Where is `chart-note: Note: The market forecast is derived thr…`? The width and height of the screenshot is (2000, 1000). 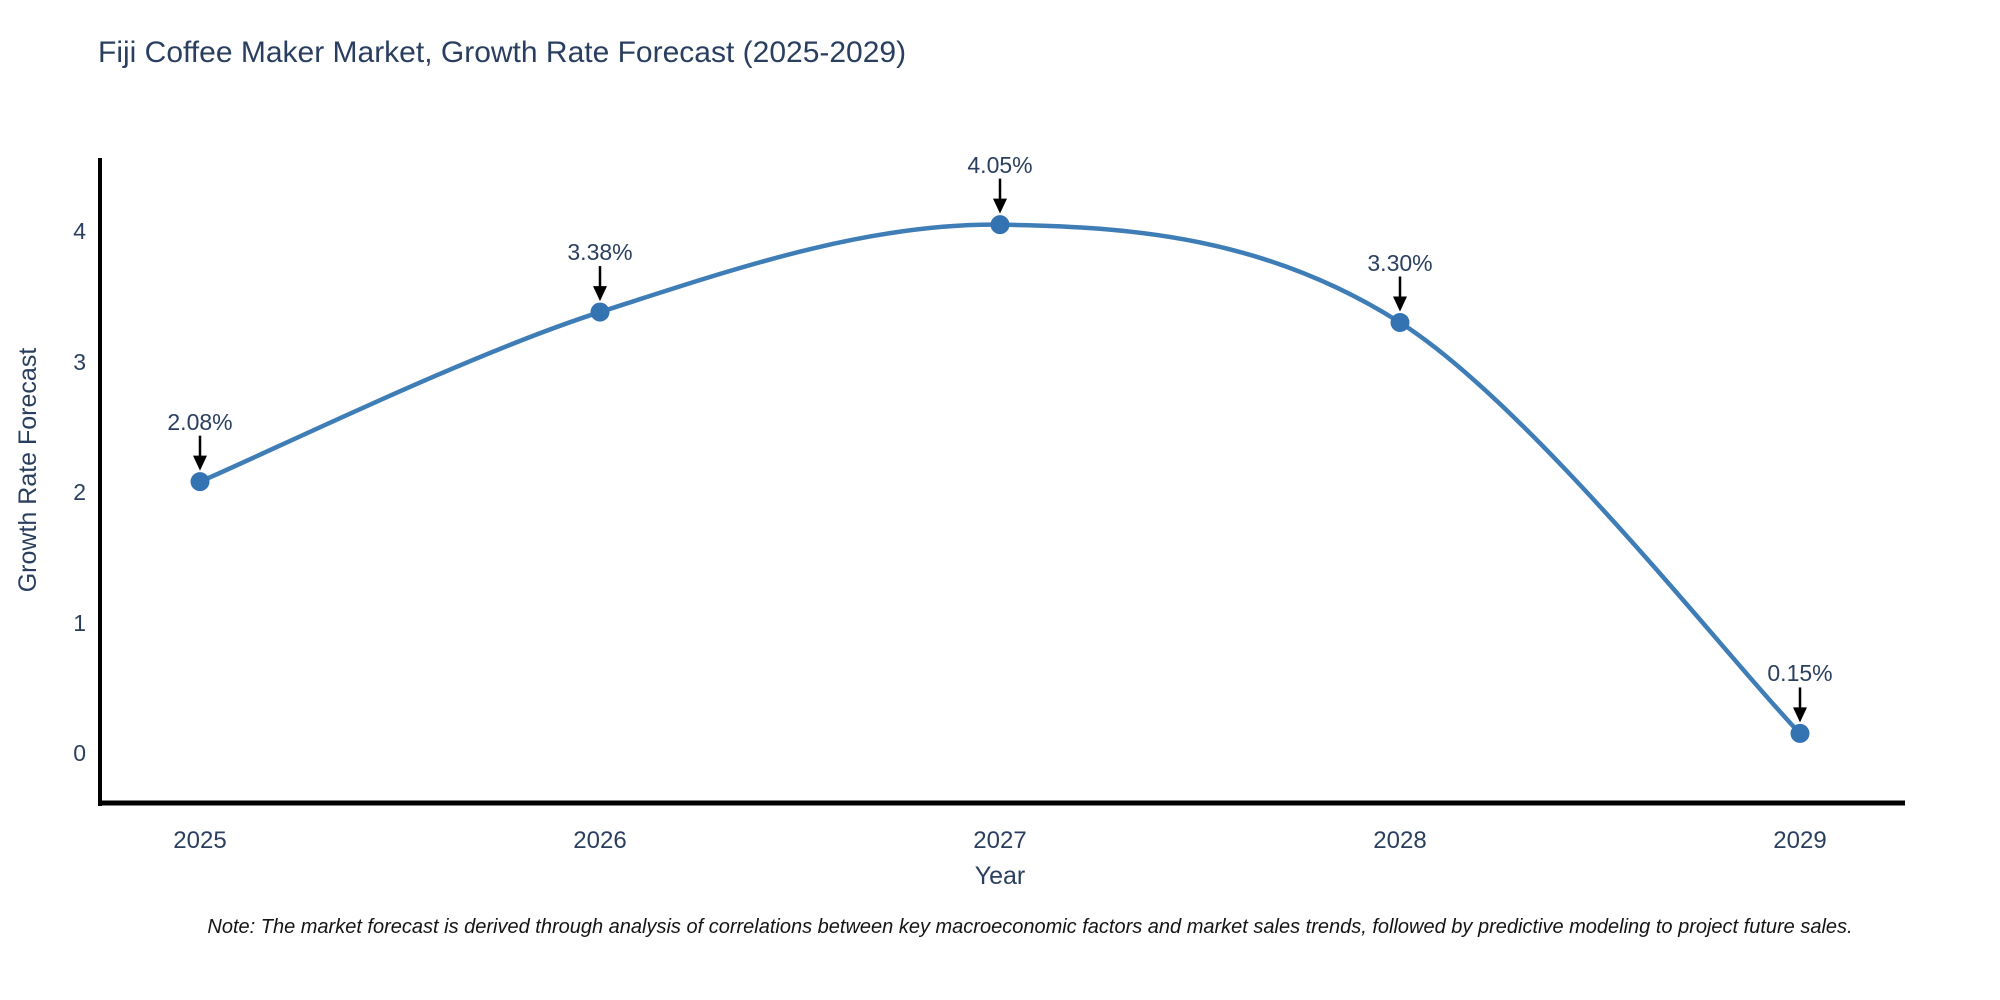
chart-note: Note: The market forecast is derived thr… is located at coordinates (1030, 927).